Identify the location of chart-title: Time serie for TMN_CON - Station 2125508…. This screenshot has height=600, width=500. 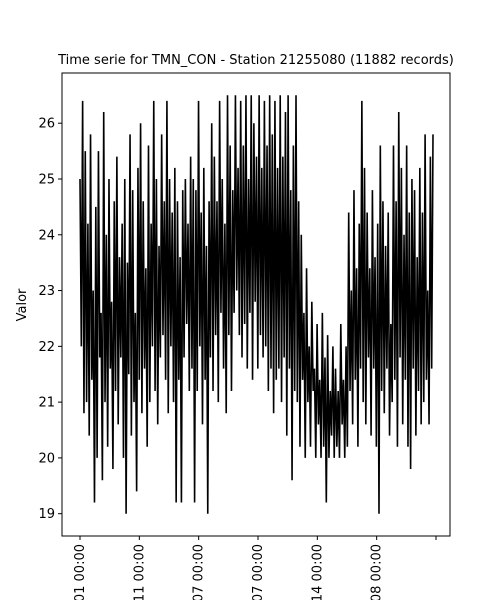
(255, 60).